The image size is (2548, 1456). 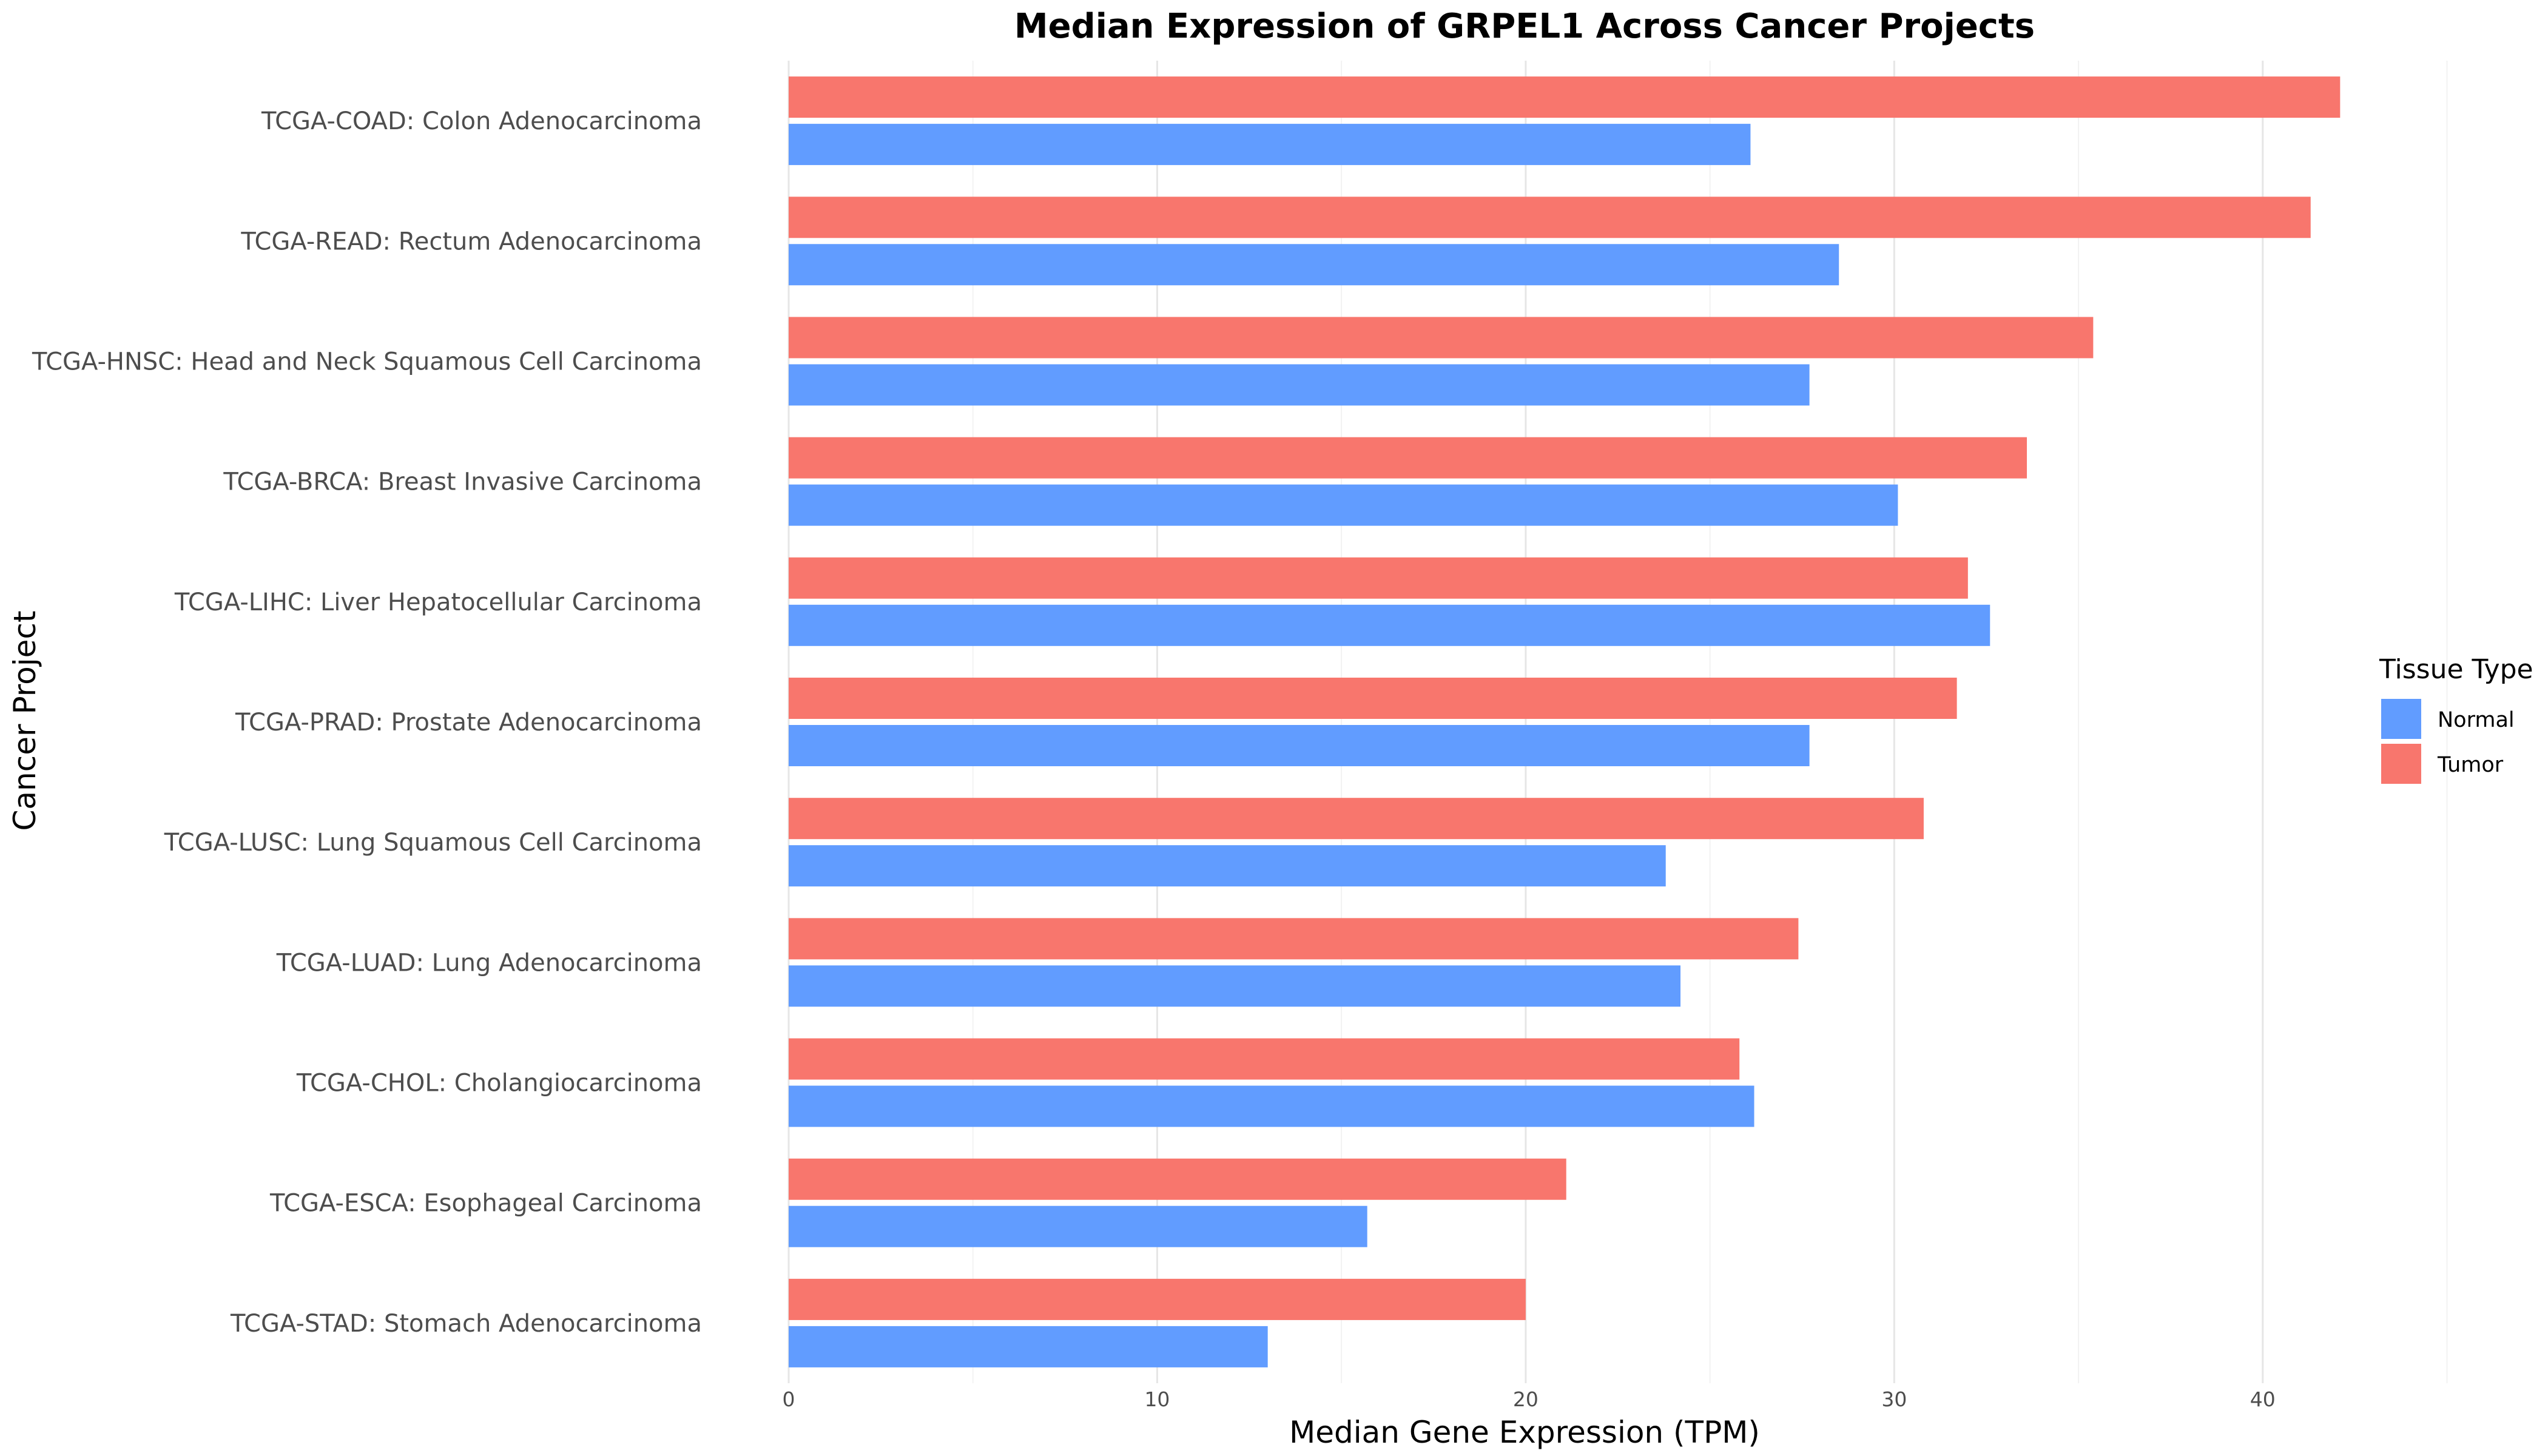 I want to click on category-label: TCGA-PRAD: Prostate Adenocarcinoma, so click(x=468, y=722).